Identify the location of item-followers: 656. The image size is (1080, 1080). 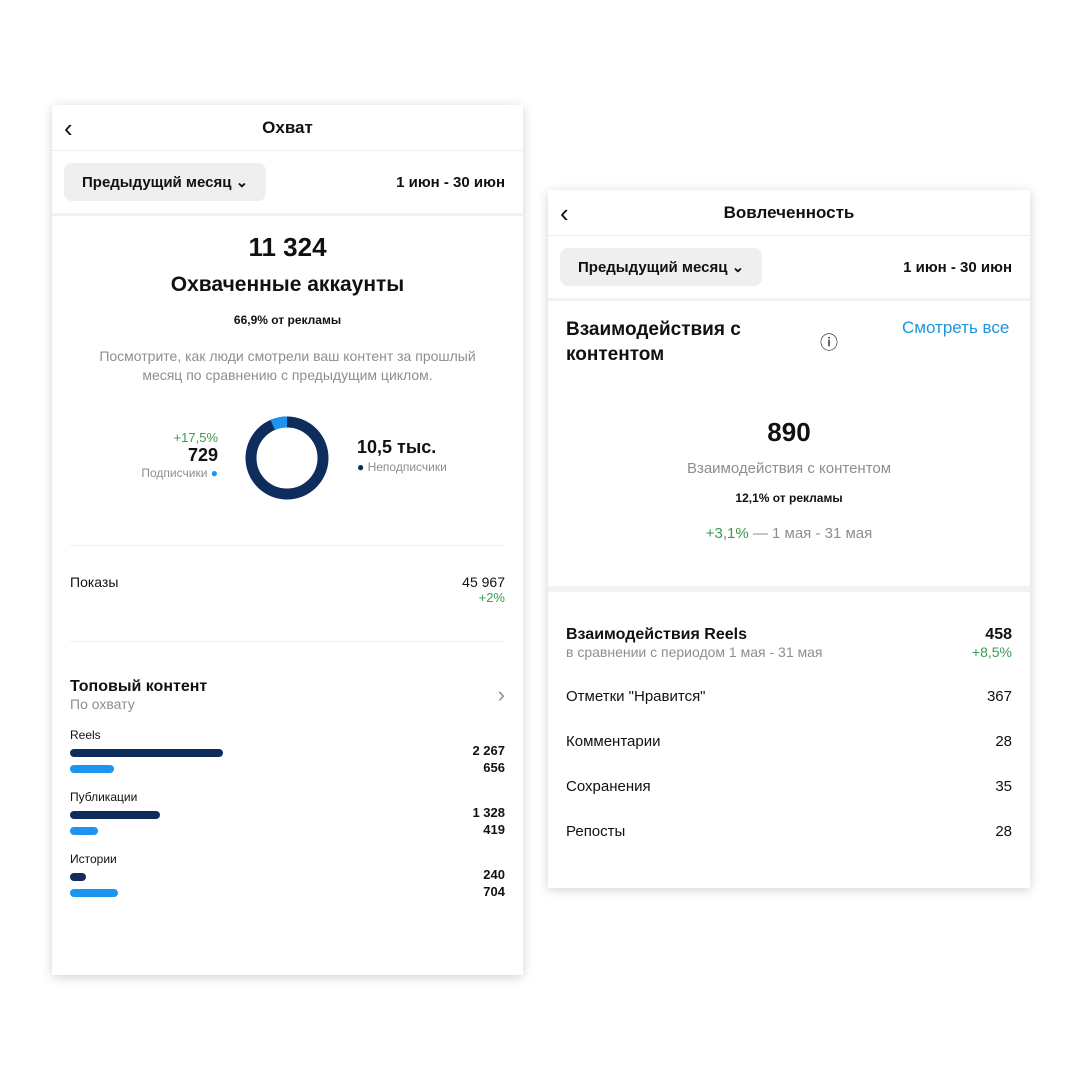
(494, 767).